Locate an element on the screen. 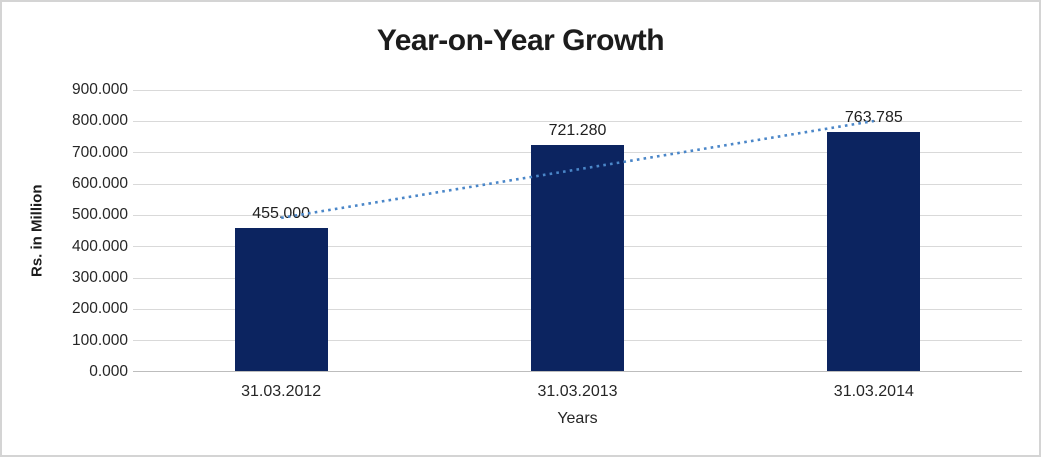 The height and width of the screenshot is (457, 1041). x-tick-label: 31.03.2012 is located at coordinates (281, 391).